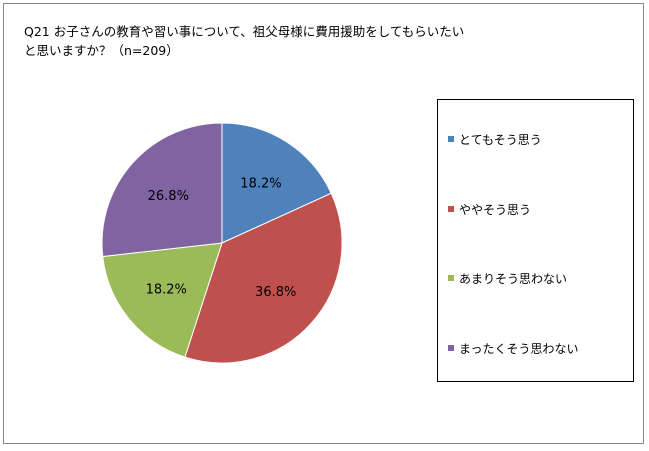 The height and width of the screenshot is (451, 649). I want to click on legend-item-3: あまりそう思わない, so click(507, 278).